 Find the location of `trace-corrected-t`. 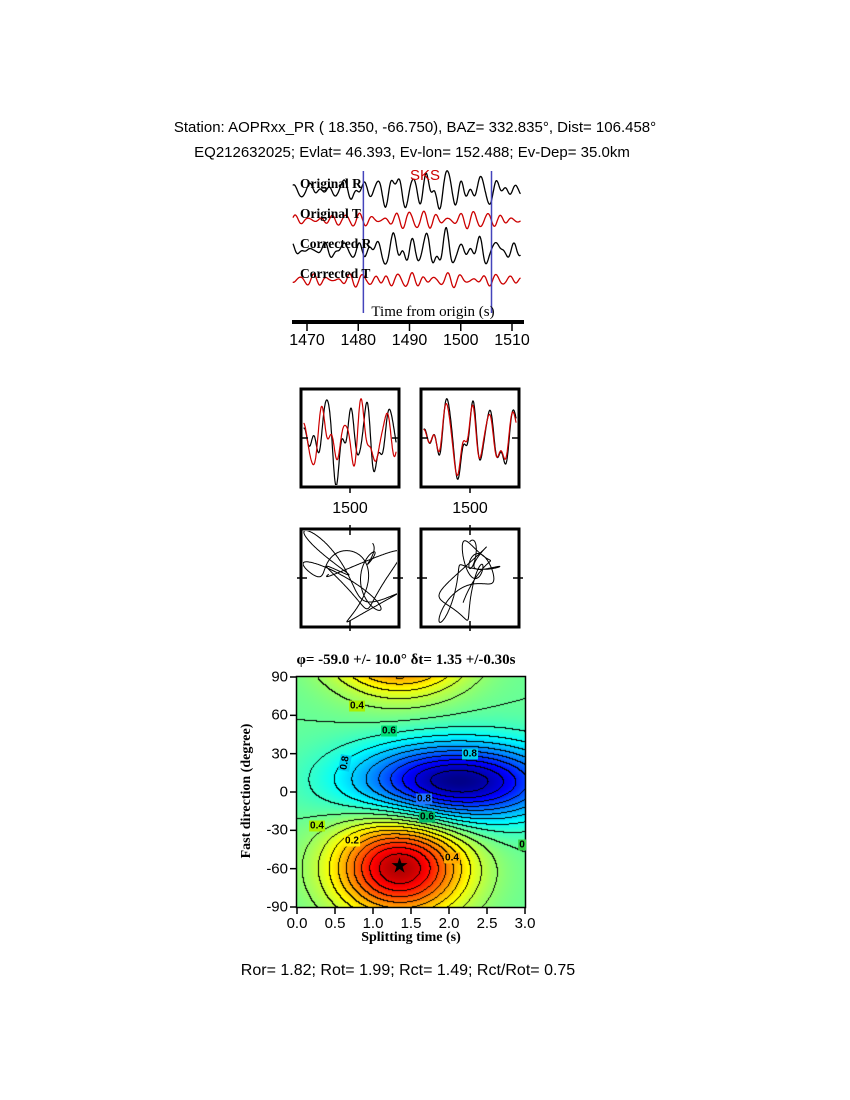

trace-corrected-t is located at coordinates (406, 280).